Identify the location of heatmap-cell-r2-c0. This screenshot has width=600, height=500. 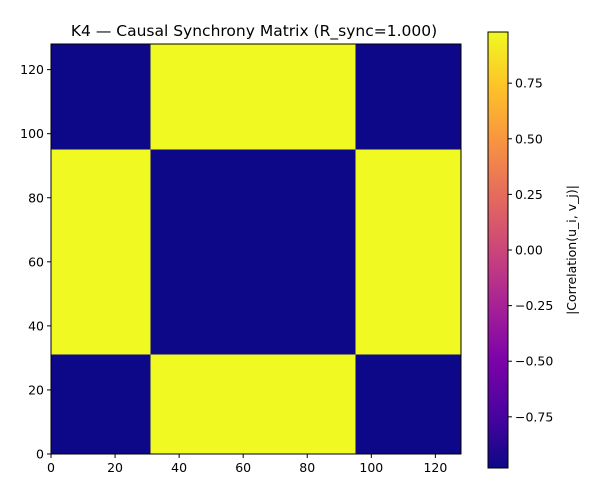
(101, 97).